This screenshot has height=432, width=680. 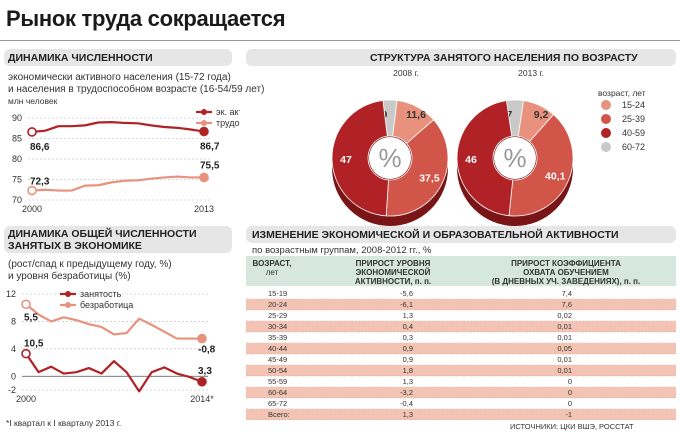 I want to click on y-tick-label: 4, so click(x=13, y=349).